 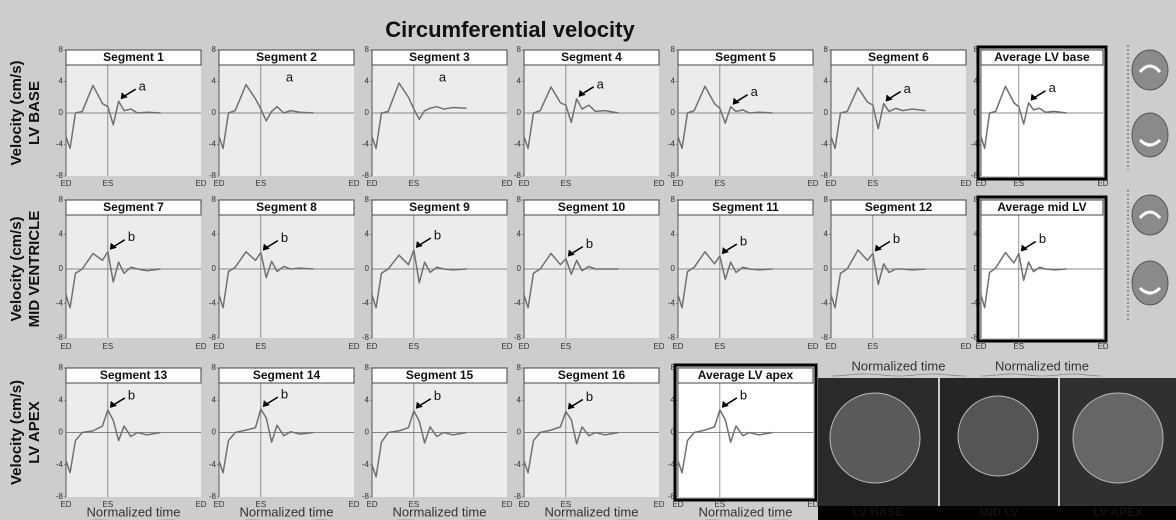 I want to click on panel-title: Average LV apex, so click(x=746, y=375).